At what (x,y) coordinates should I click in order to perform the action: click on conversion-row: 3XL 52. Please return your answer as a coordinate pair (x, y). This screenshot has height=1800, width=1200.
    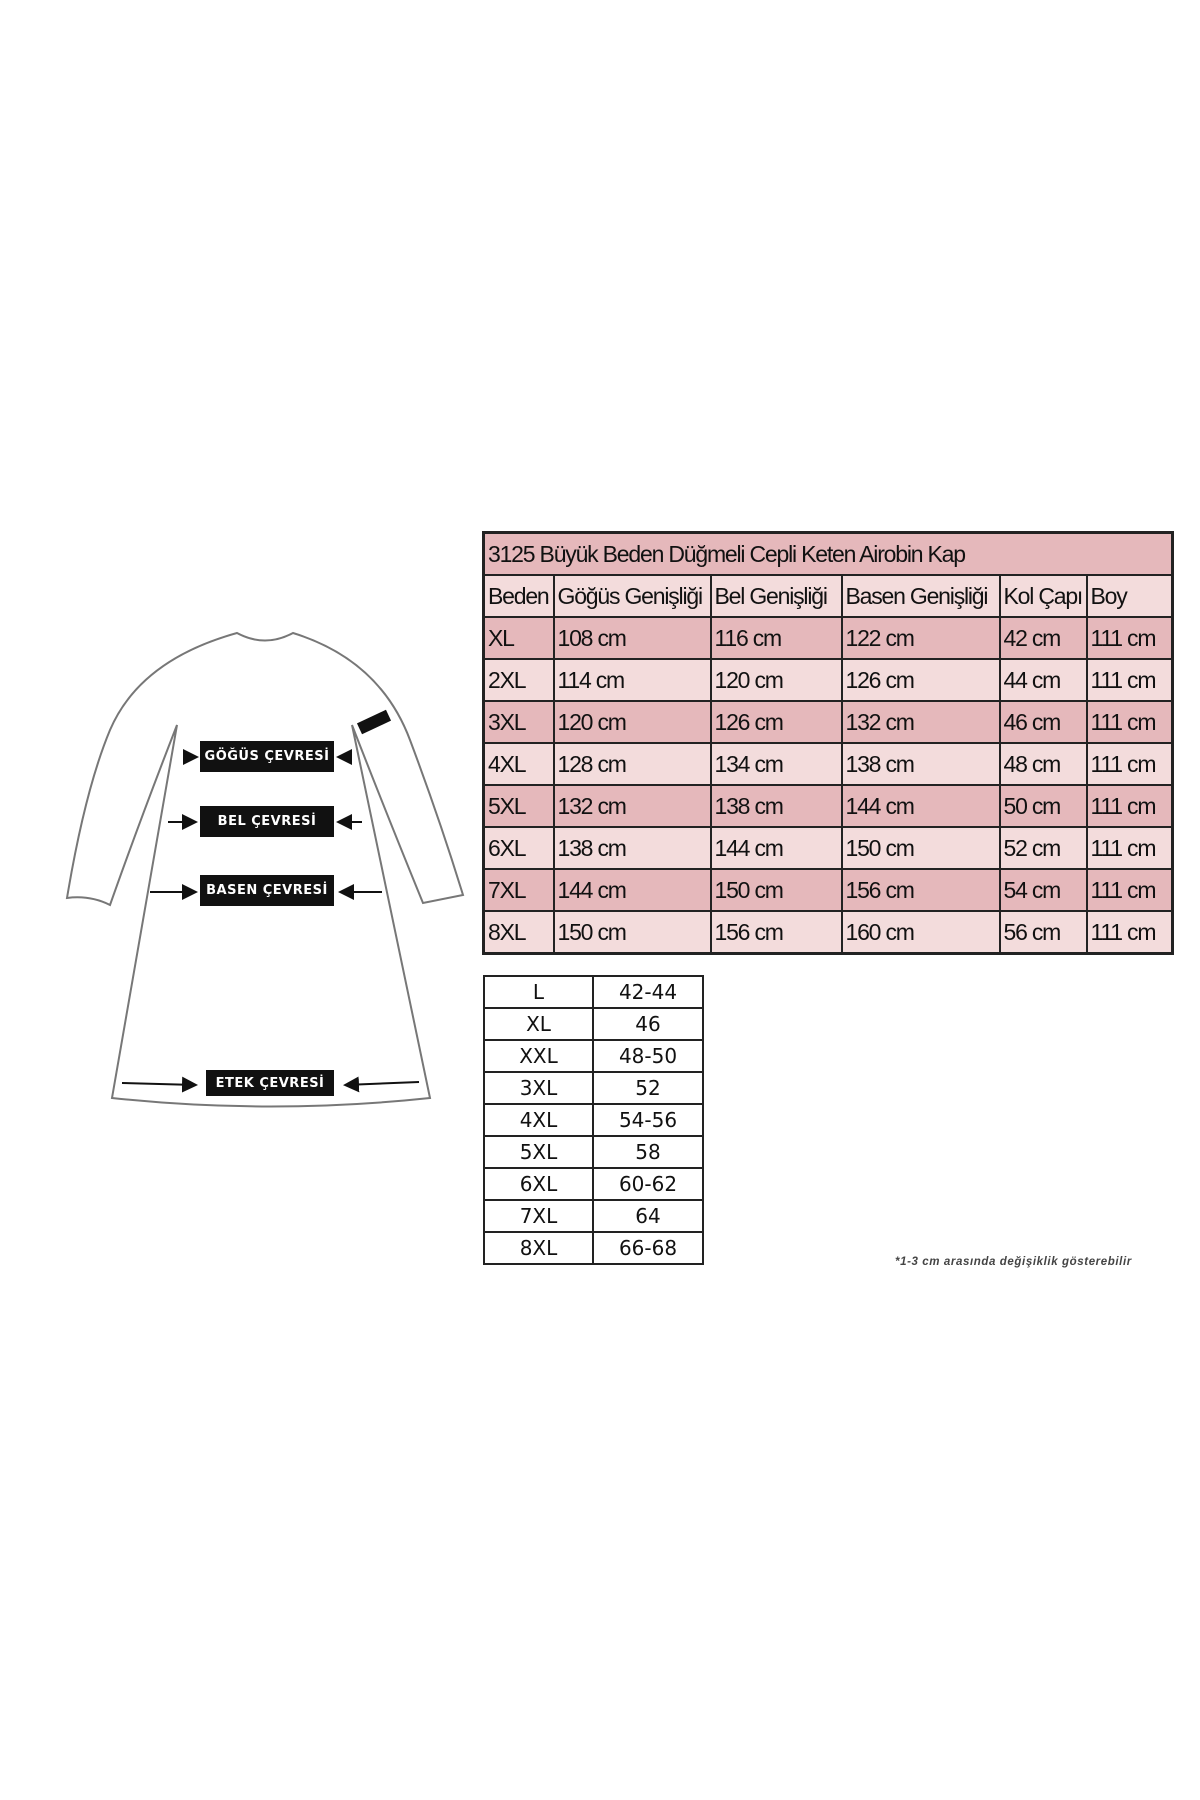
    Looking at the image, I should click on (593, 1088).